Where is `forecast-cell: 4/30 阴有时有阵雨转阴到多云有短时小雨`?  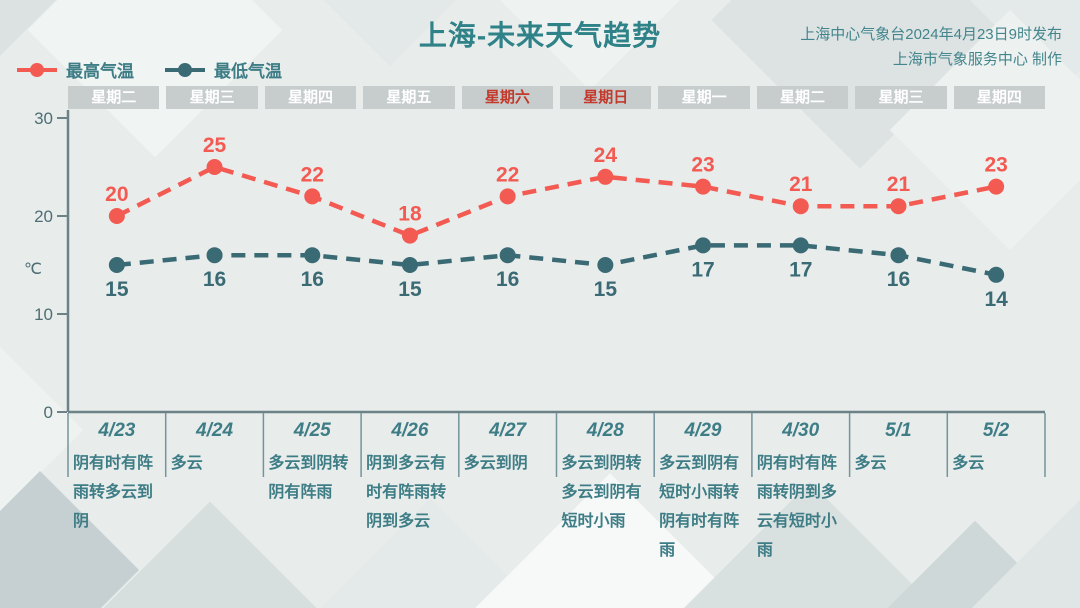 forecast-cell: 4/30 阴有时有阵雨转阴到多云有短时小雨 is located at coordinates (801, 492).